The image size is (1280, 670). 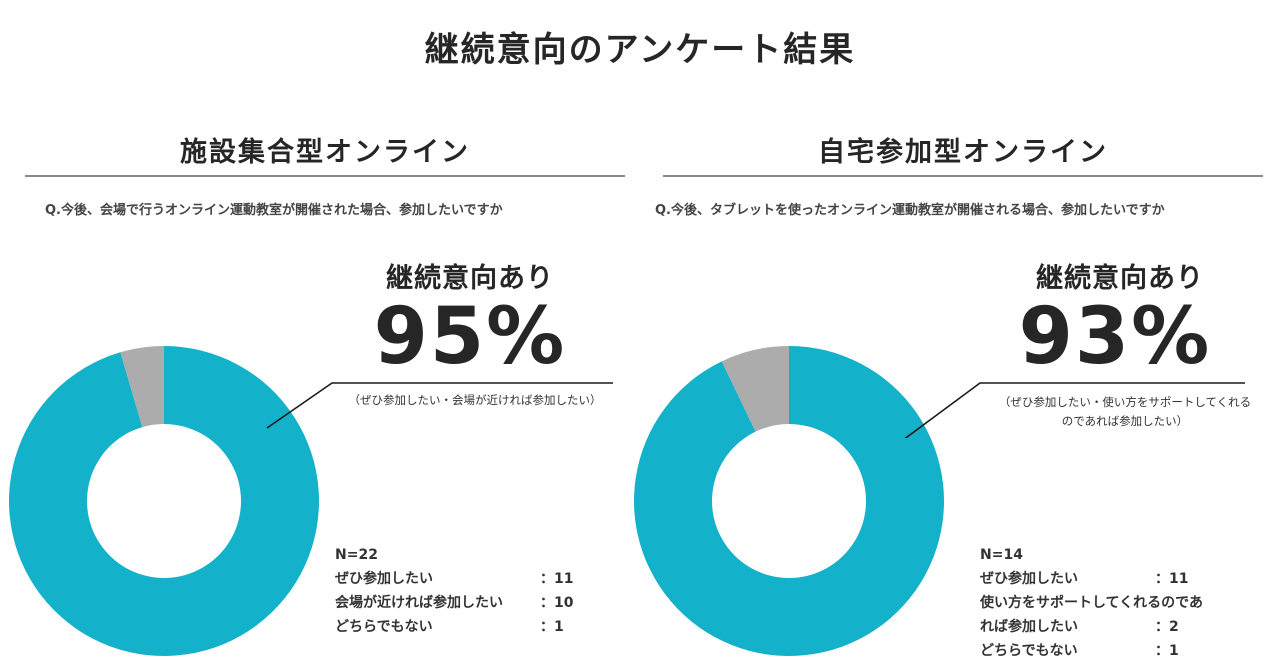 I want to click on highlight-percent: 95%, so click(x=470, y=337).